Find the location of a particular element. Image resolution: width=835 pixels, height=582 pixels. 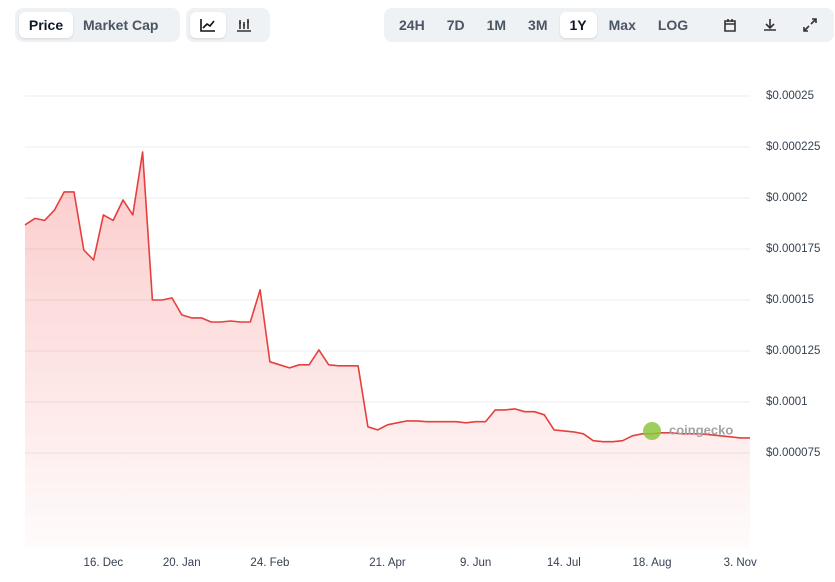

x-tick-label: 3. Nov is located at coordinates (740, 563).